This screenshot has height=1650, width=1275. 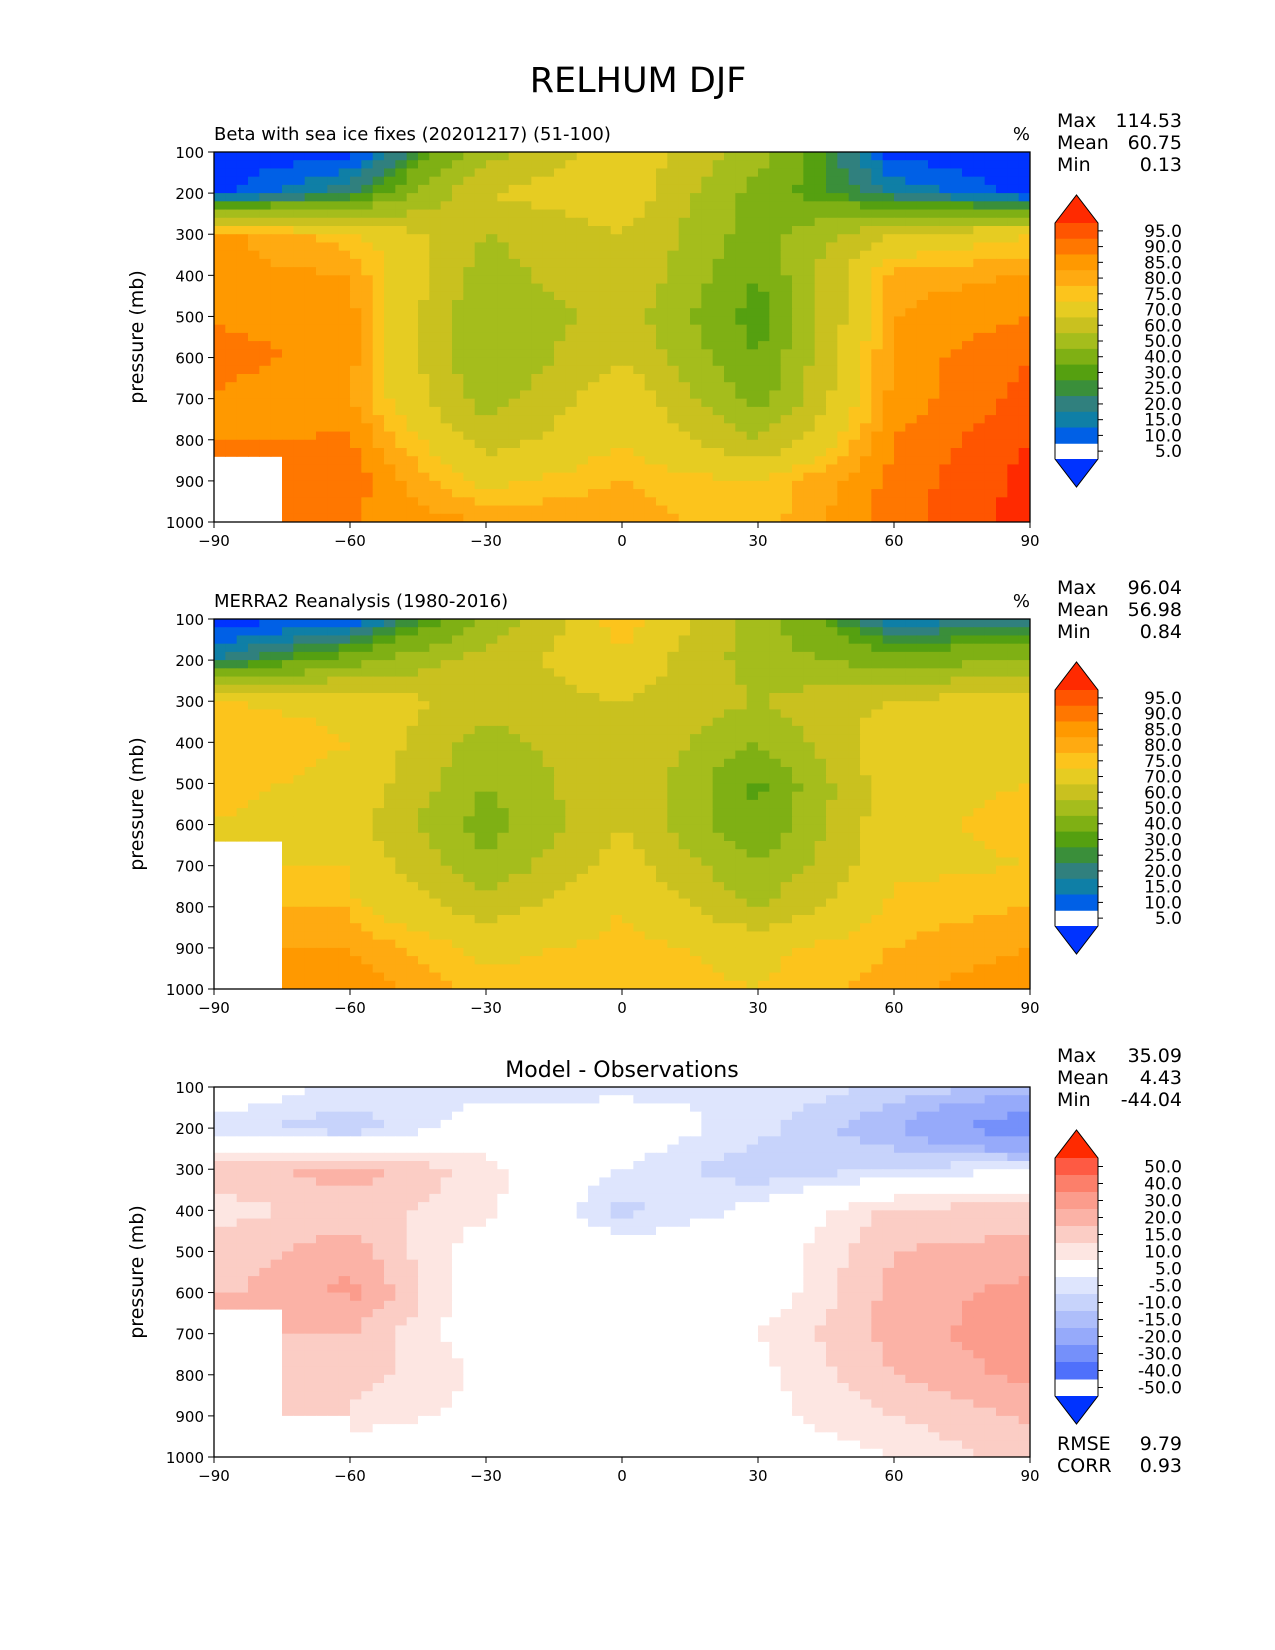 What do you see at coordinates (1076, 435) in the screenshot?
I see `colorbar-bin` at bounding box center [1076, 435].